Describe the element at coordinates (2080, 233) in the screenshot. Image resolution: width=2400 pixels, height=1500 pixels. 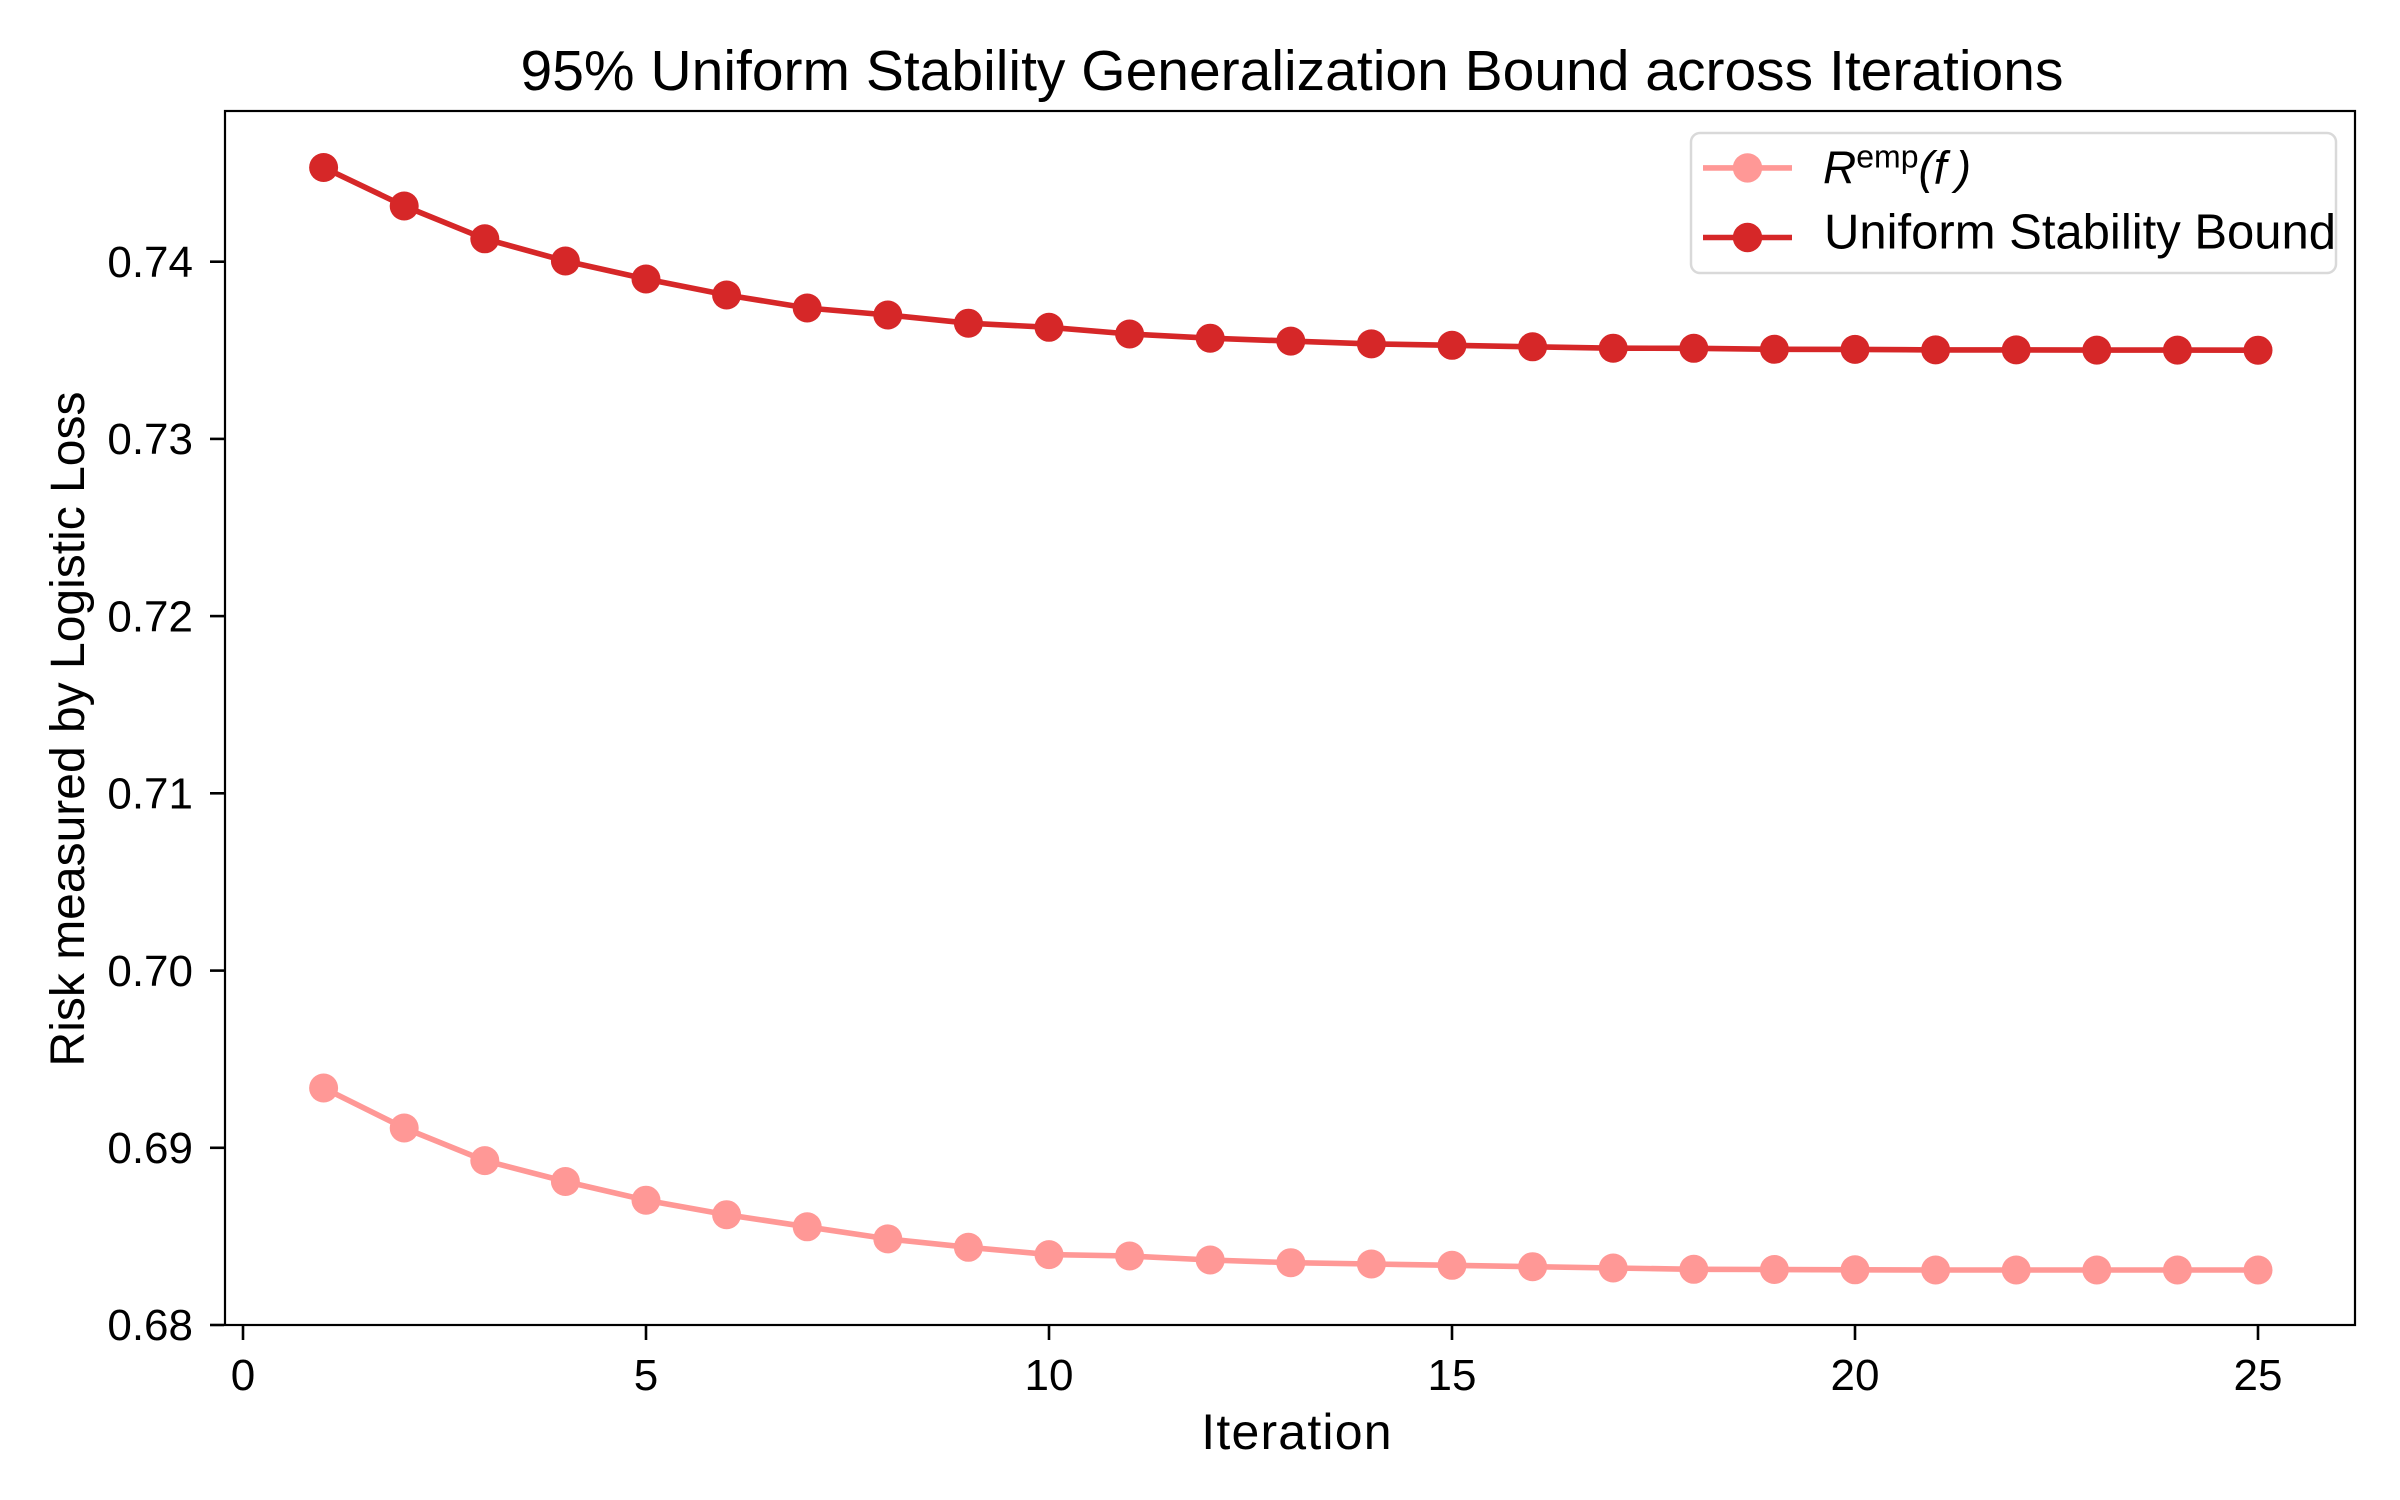
I see `svg-text: Uniform Stability Bound` at that location.